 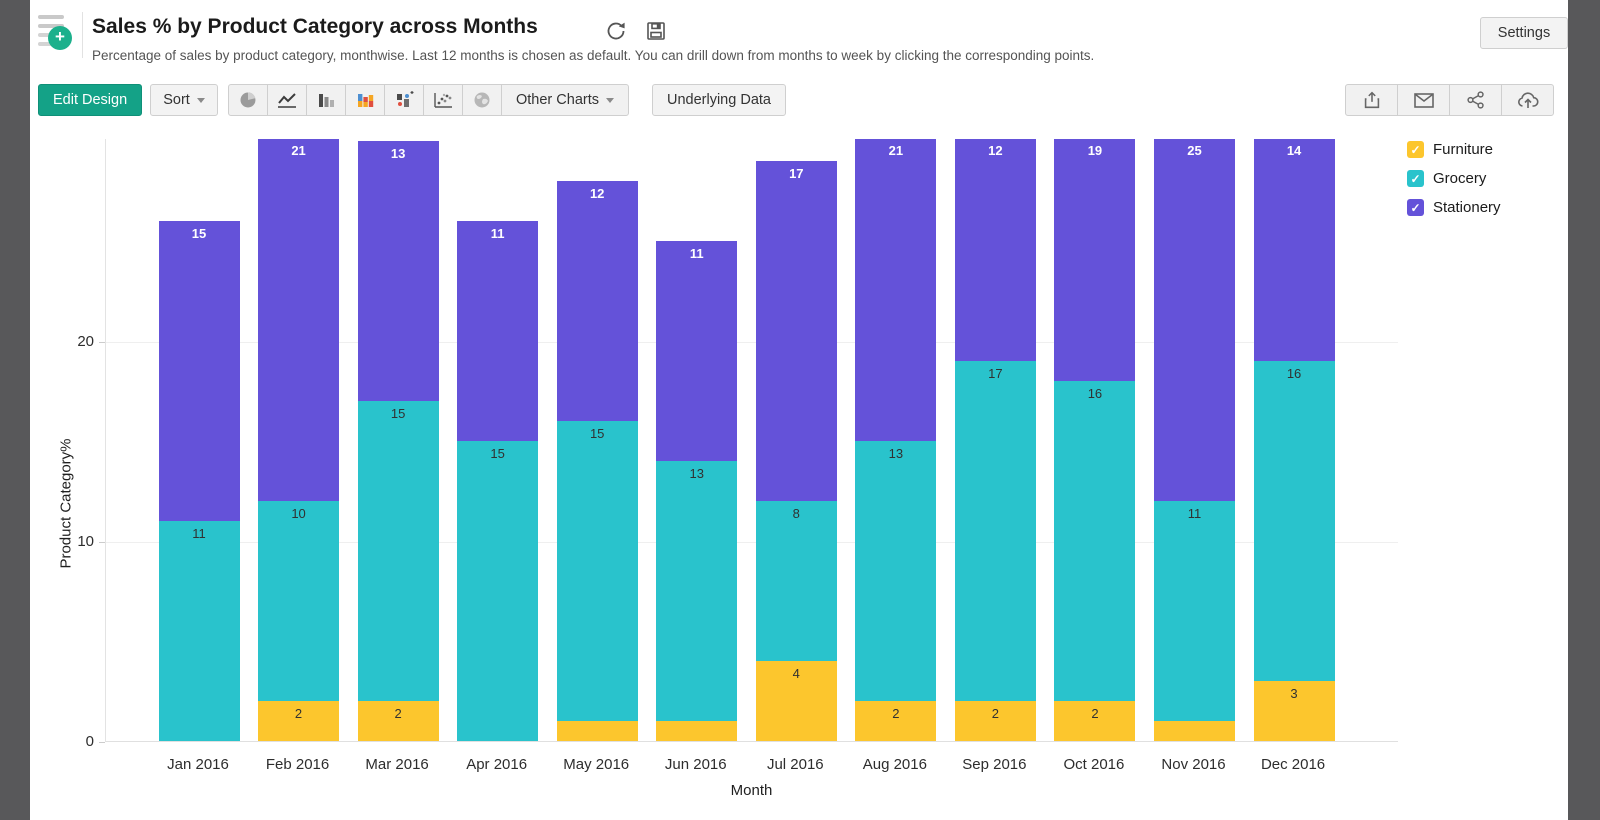 I want to click on bar-jan-2016, so click(x=199, y=440).